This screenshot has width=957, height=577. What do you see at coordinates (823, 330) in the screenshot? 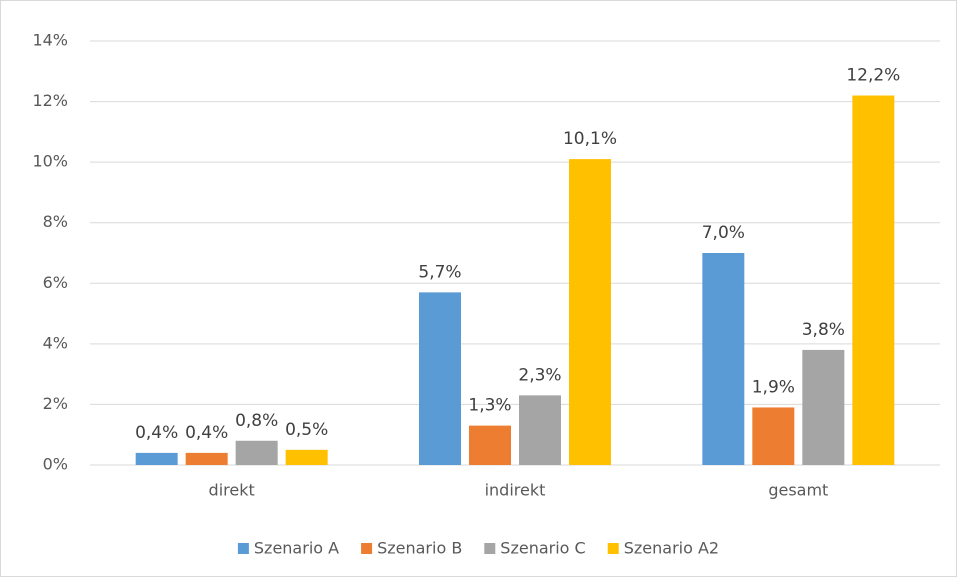
I see `value-label: 3,8%` at bounding box center [823, 330].